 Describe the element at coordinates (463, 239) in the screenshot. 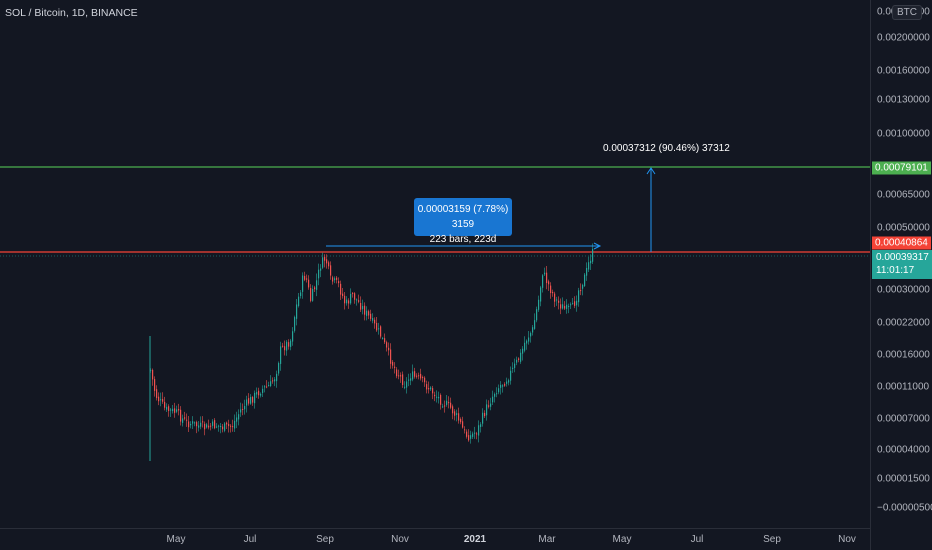

I see `measure-bars-duration: 223 bars, 223d` at that location.